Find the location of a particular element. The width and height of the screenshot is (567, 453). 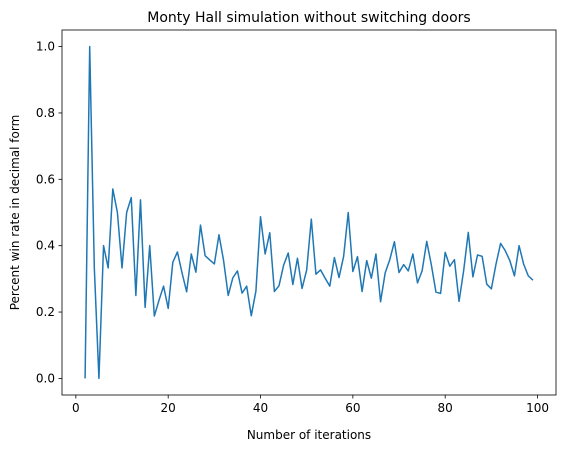

y-tick-label: 0.8 is located at coordinates (45, 113).